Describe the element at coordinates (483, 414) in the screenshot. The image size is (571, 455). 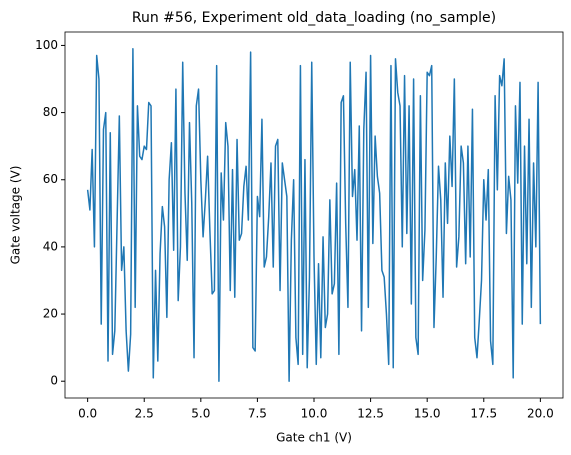
I see `x-tick-label: 17.5` at that location.